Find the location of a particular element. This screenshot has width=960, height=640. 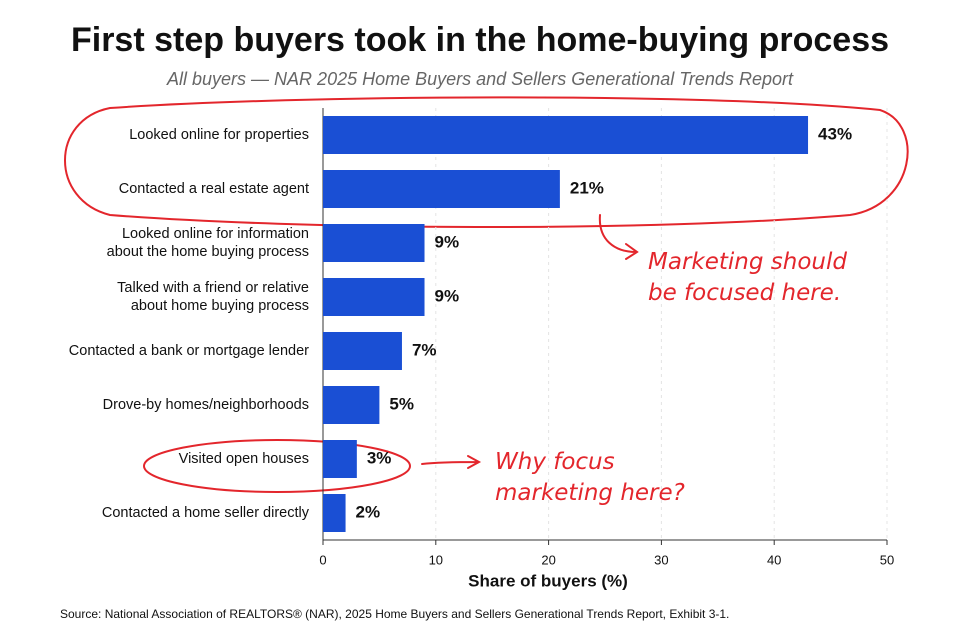

category-label-line: Contacted a real estate agent is located at coordinates (214, 189).